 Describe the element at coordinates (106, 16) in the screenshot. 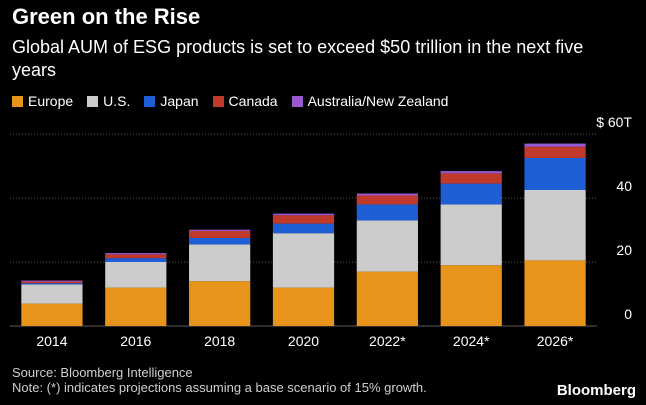

I see `chart-title: Green on the Rise` at that location.